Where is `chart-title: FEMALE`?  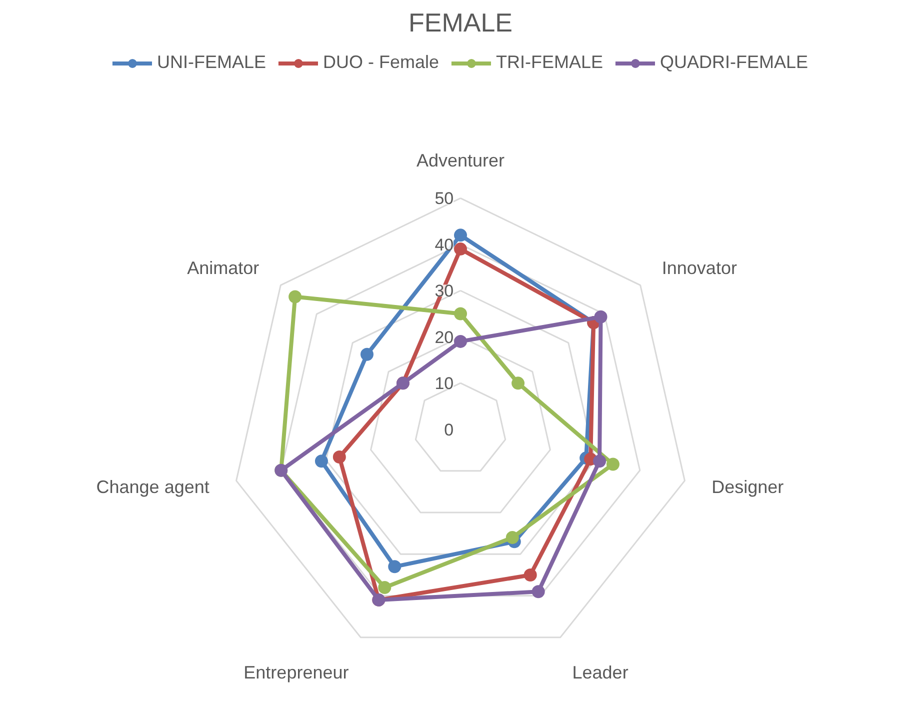
chart-title: FEMALE is located at coordinates (460, 23).